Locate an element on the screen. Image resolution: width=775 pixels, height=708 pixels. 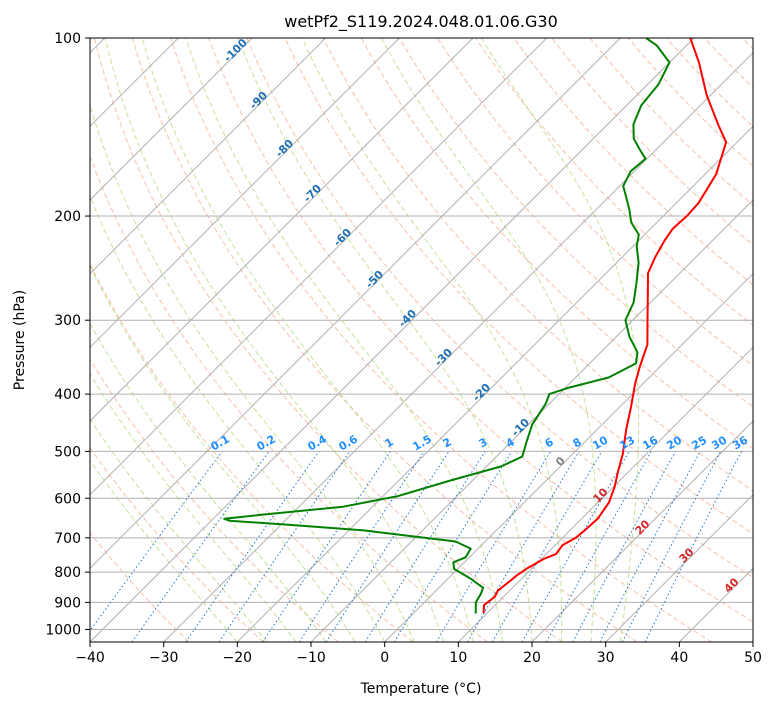
x-tick-label: 50 is located at coordinates (753, 658).